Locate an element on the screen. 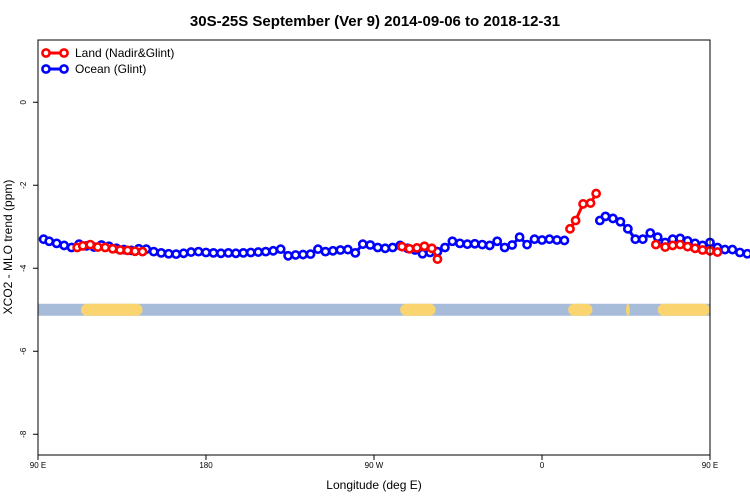  y-axis: 0 -2 -4 -6 -8 is located at coordinates (28, 268).